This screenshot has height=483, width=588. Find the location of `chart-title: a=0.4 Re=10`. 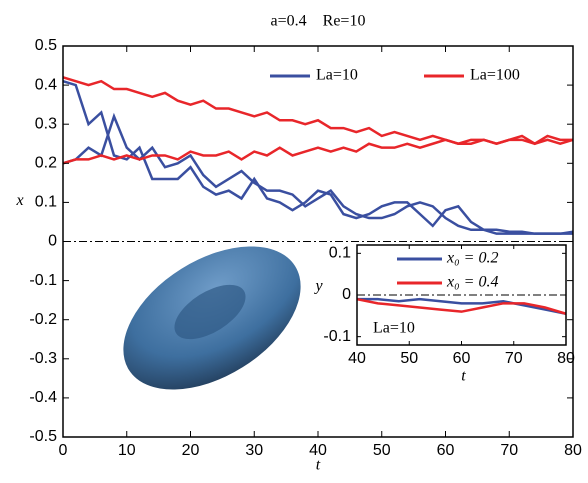

chart-title: a=0.4 Re=10 is located at coordinates (318, 21).